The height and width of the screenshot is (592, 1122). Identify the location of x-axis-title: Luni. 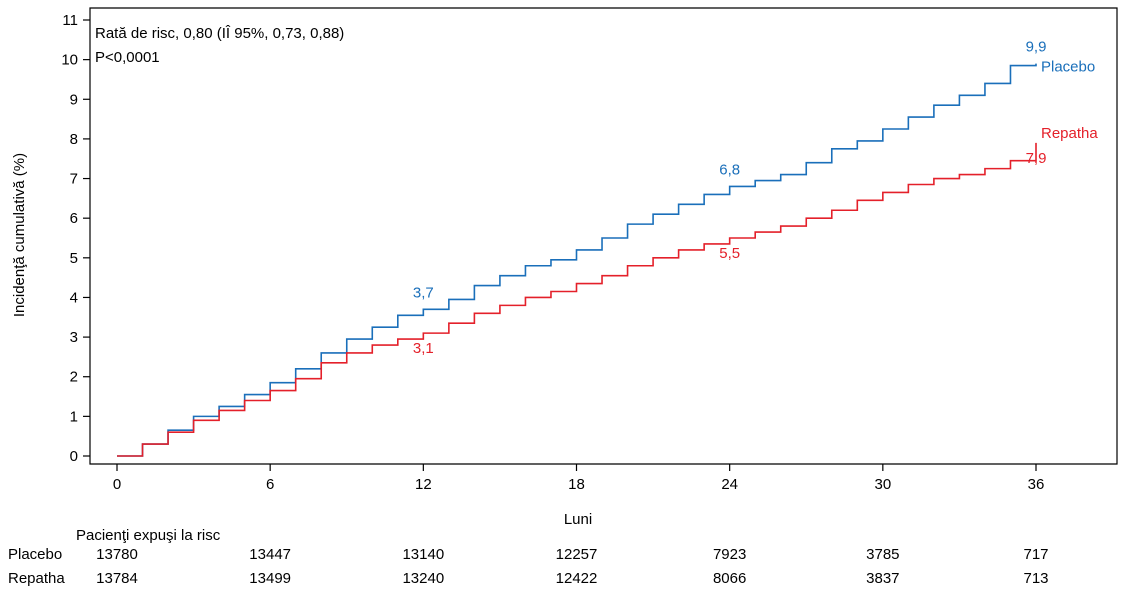
(578, 519).